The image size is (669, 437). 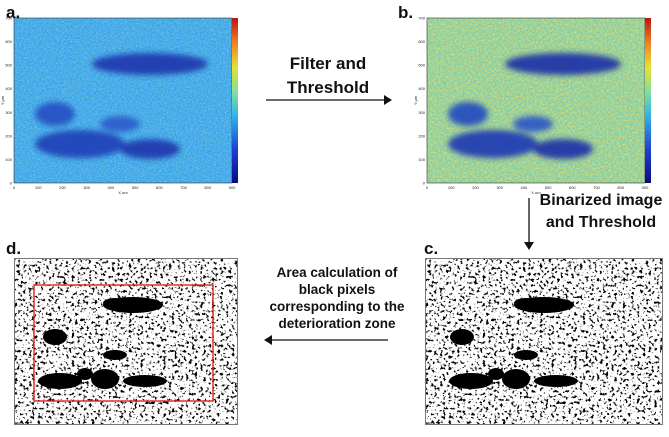 I want to click on binarized-panel-d, so click(x=126, y=341).